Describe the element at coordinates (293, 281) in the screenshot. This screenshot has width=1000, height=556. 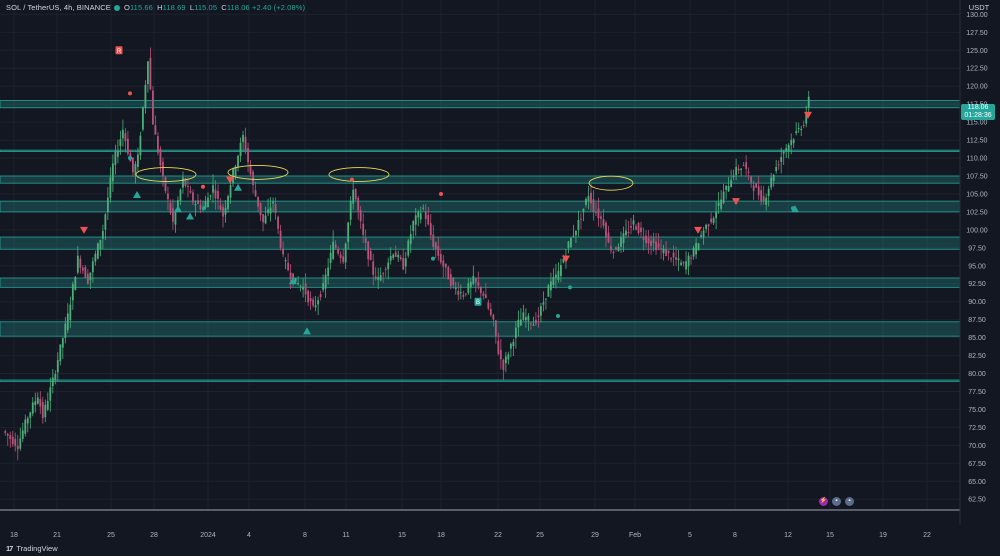
I see `buy-triangle-icon` at that location.